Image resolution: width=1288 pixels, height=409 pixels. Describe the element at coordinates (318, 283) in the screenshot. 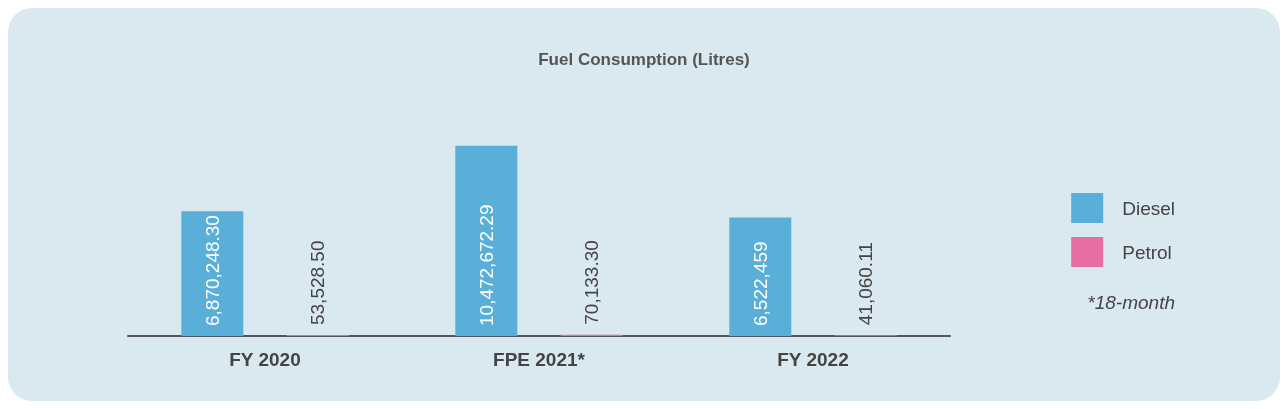

I see `data-label: 53,528.50` at that location.